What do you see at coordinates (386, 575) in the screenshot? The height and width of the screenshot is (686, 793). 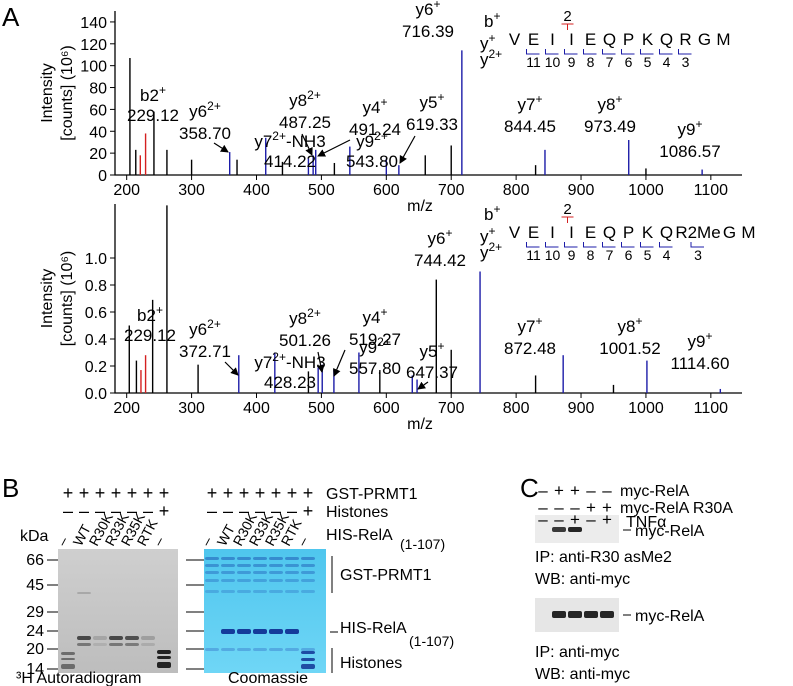 I see `gel-label: GST-PRMT1` at bounding box center [386, 575].